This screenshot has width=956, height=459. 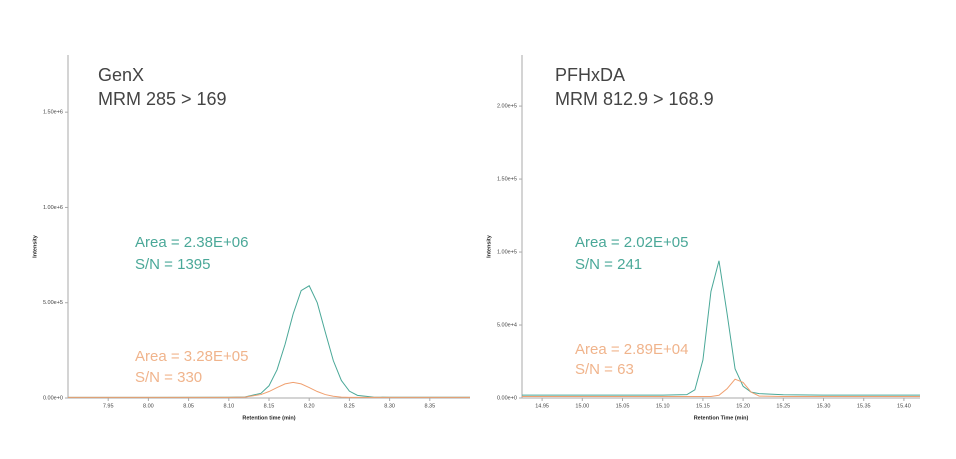 What do you see at coordinates (608, 264) in the screenshot?
I see `annotation: S/N = 241` at bounding box center [608, 264].